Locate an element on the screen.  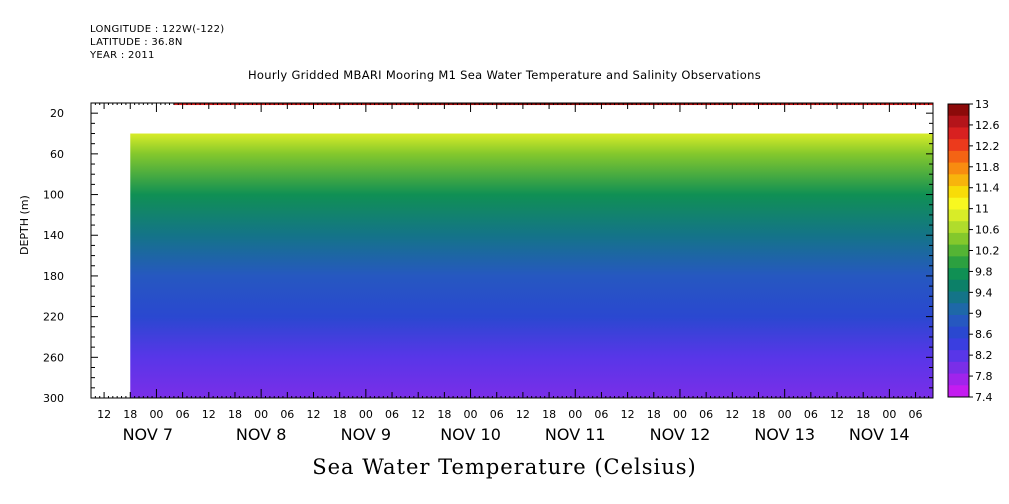
colorbar-label: 11.8 is located at coordinates (987, 167).